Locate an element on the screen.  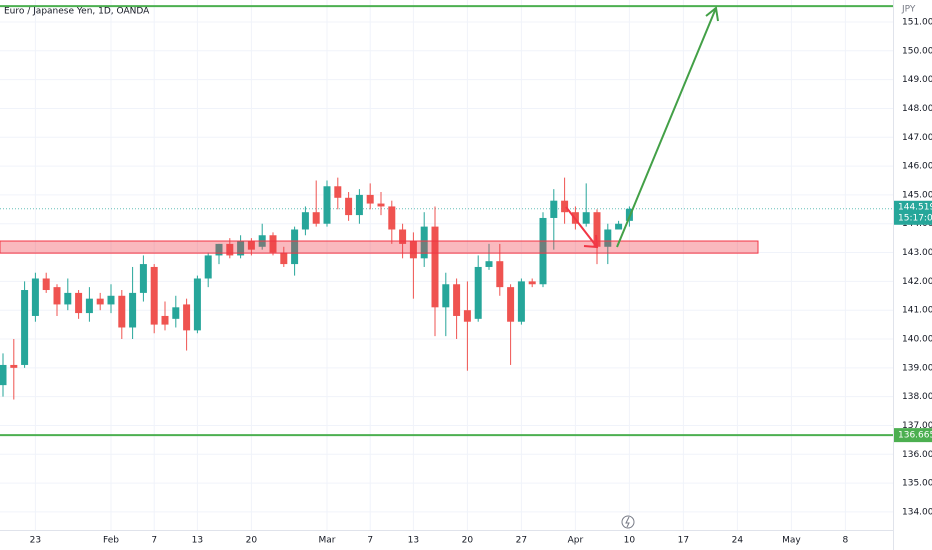
y-tick-label: 146.000 is located at coordinates (917, 167).